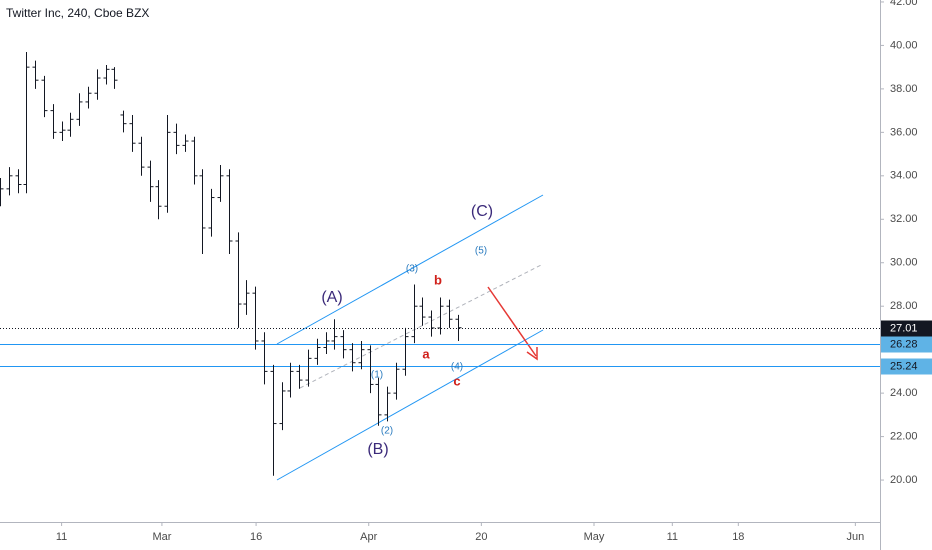 This screenshot has height=550, width=932. What do you see at coordinates (904, 176) in the screenshot?
I see `y-tick-label: 34.00` at bounding box center [904, 176].